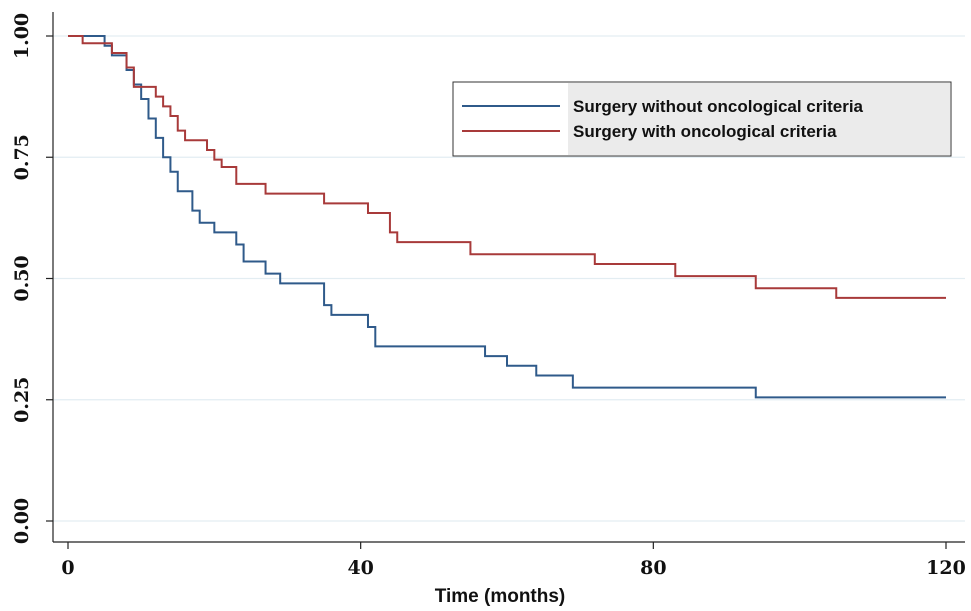  Describe the element at coordinates (513, 560) in the screenshot. I see `x-axis-ticks: 0 40 80 120` at that location.